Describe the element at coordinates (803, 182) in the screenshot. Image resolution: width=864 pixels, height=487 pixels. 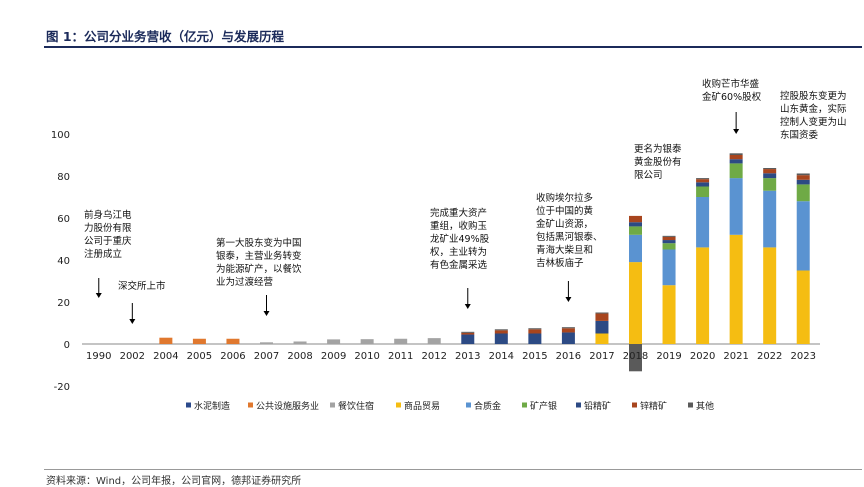
I see `bar-2023-铅精矿` at that location.